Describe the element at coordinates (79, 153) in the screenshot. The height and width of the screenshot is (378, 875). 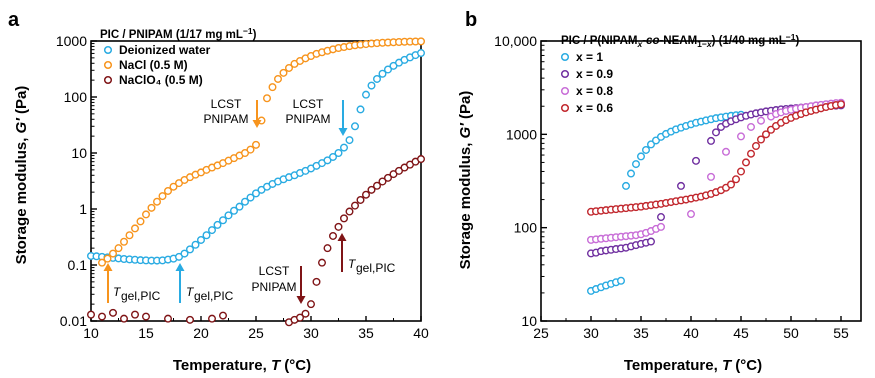
I see `panel-a-y-tick-label: 10` at that location.